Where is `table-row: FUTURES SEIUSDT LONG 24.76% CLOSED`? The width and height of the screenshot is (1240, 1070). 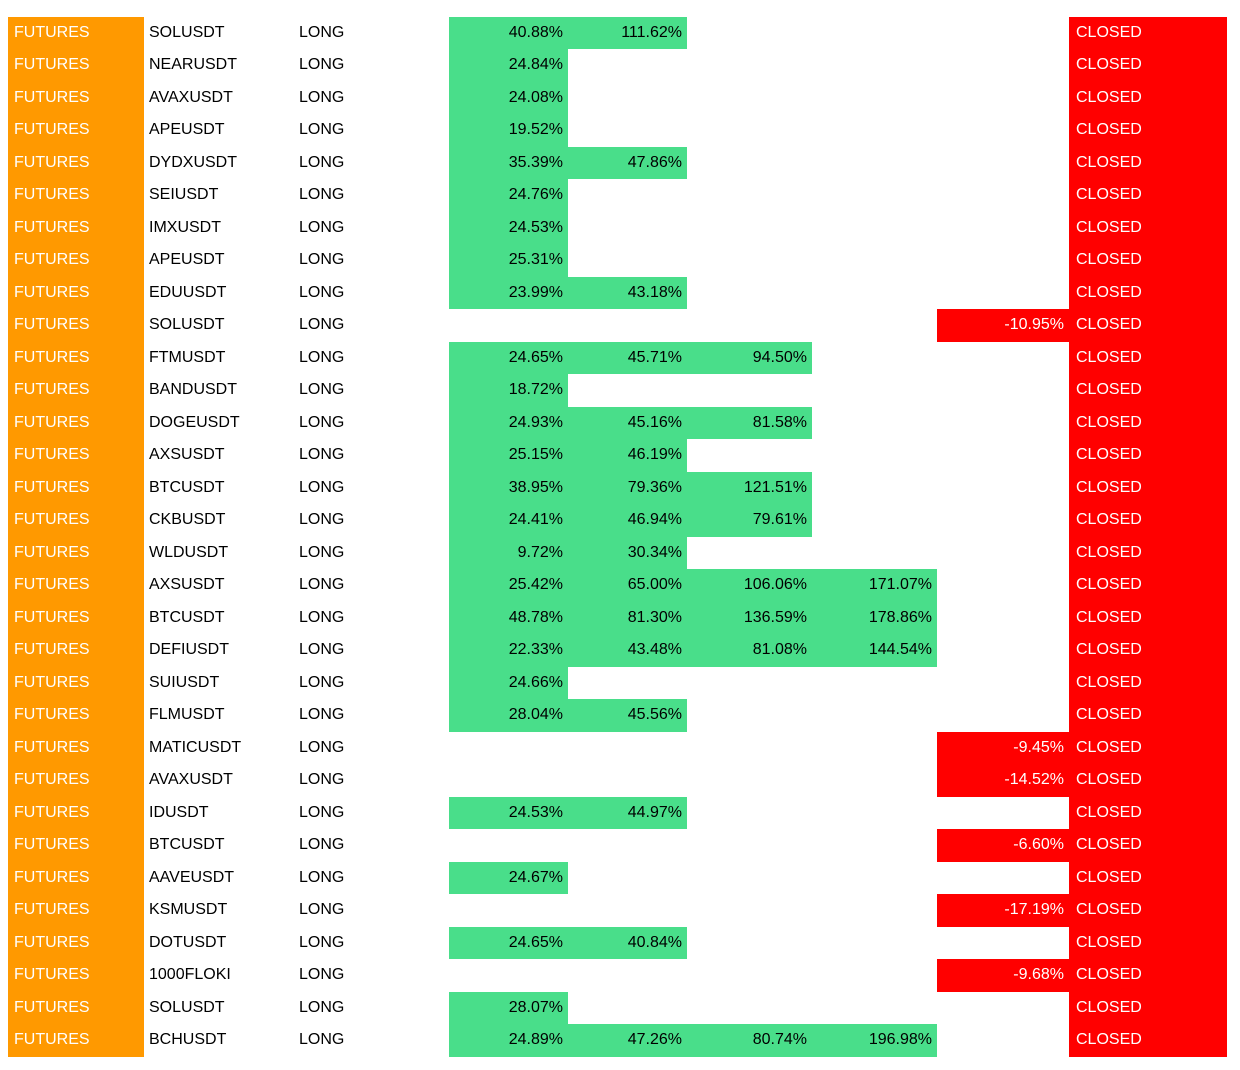 table-row: FUTURES SEIUSDT LONG 24.76% CLOSED is located at coordinates (620, 195).